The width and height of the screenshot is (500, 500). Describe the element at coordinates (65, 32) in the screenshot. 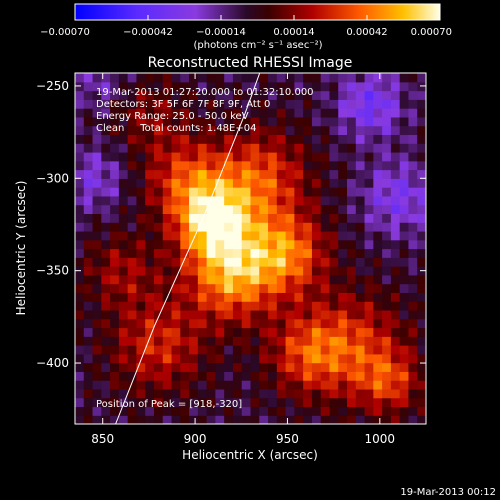

I see `colorbar-tick-label: −0.00070` at that location.